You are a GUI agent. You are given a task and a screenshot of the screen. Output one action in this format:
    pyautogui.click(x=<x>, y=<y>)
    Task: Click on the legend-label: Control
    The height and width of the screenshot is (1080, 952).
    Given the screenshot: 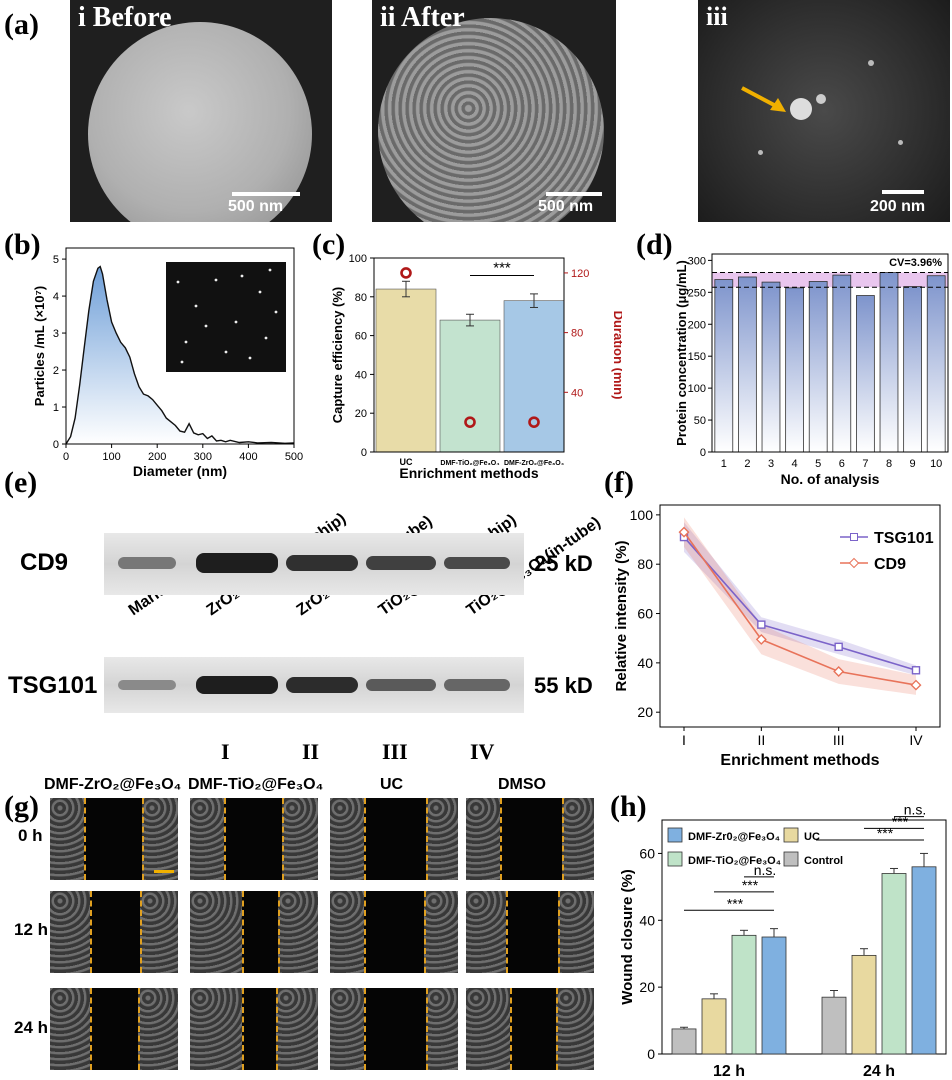 What is the action you would take?
    pyautogui.click(x=823, y=861)
    